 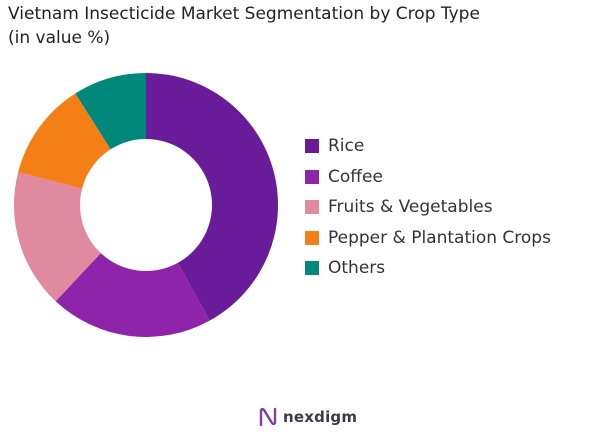 I want to click on legend-swatch-rice, so click(x=312, y=146).